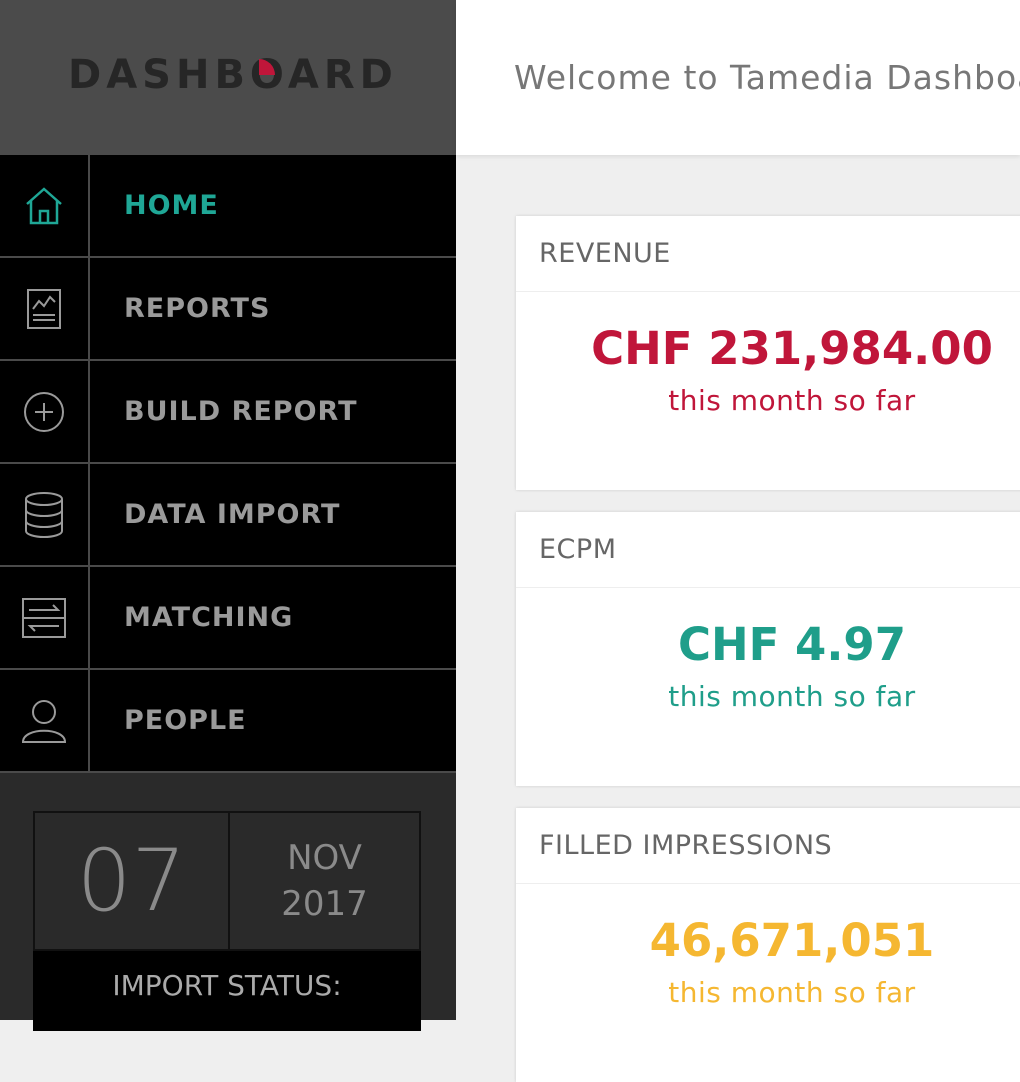 This screenshot has height=1082, width=1020. I want to click on card-title: ECPM, so click(768, 550).